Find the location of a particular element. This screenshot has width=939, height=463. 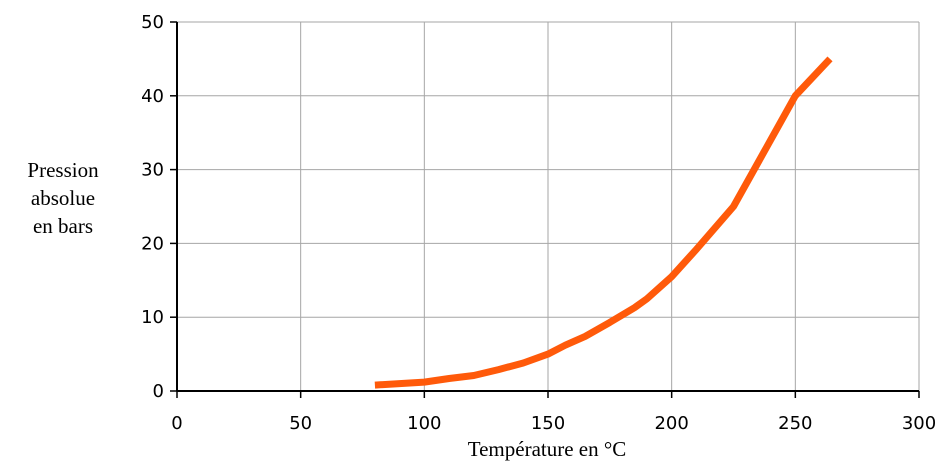

y-tick-label: 40 is located at coordinates (152, 96).